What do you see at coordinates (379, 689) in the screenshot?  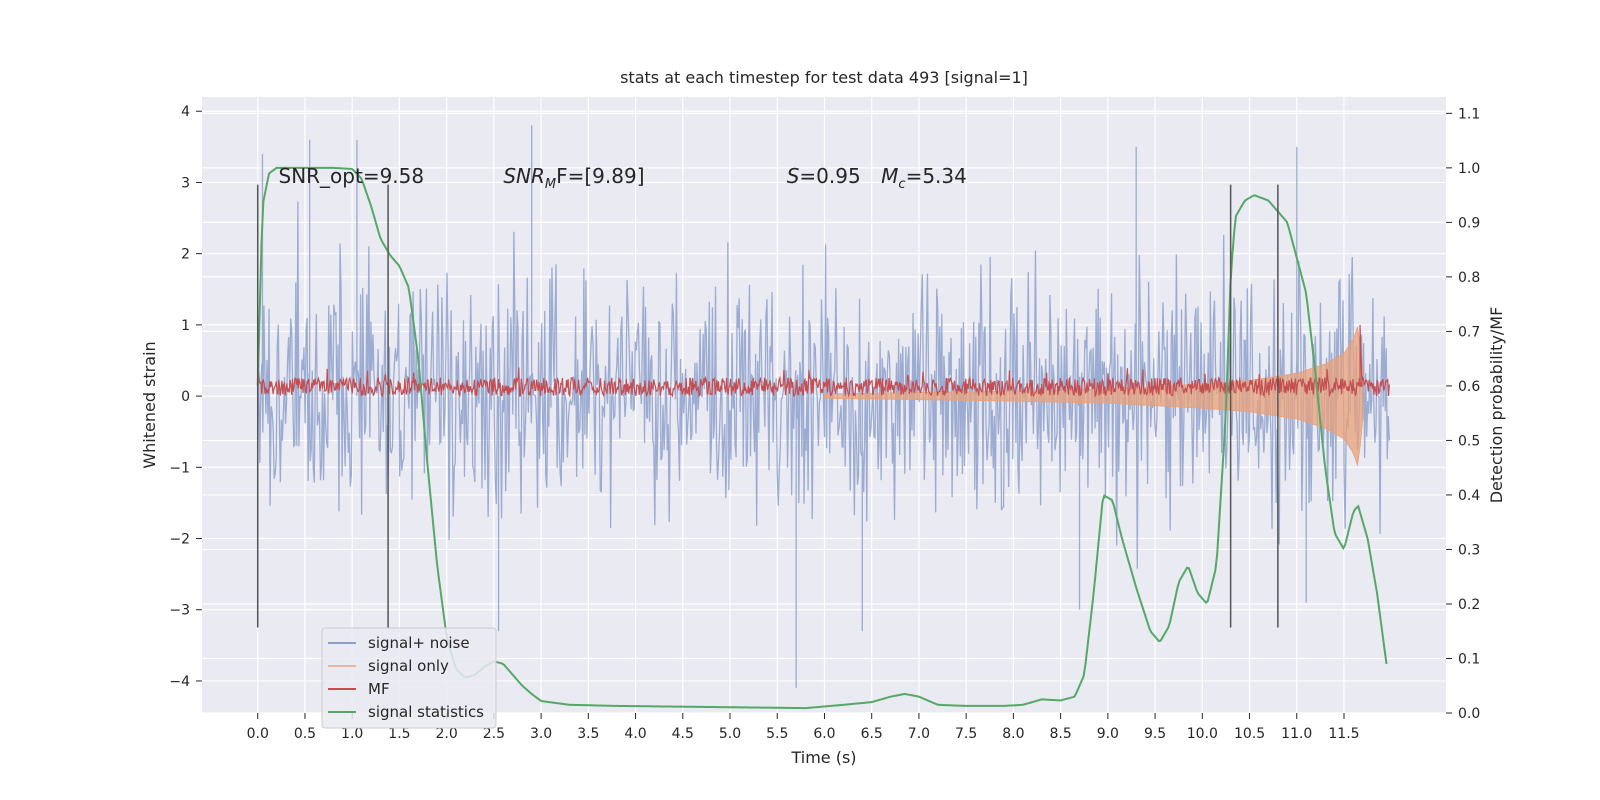 I see `legend-entry: MF` at bounding box center [379, 689].